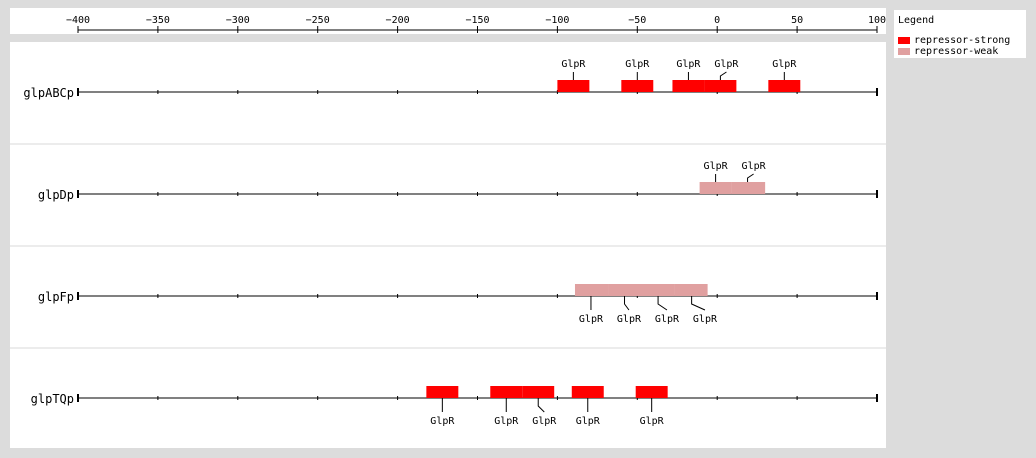 The image size is (1036, 458). I want to click on axis-tick-label: −100, so click(557, 20).